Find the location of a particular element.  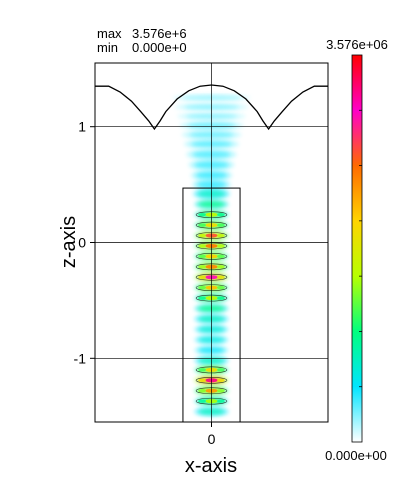

colorbar-ticks is located at coordinates (360, 248).